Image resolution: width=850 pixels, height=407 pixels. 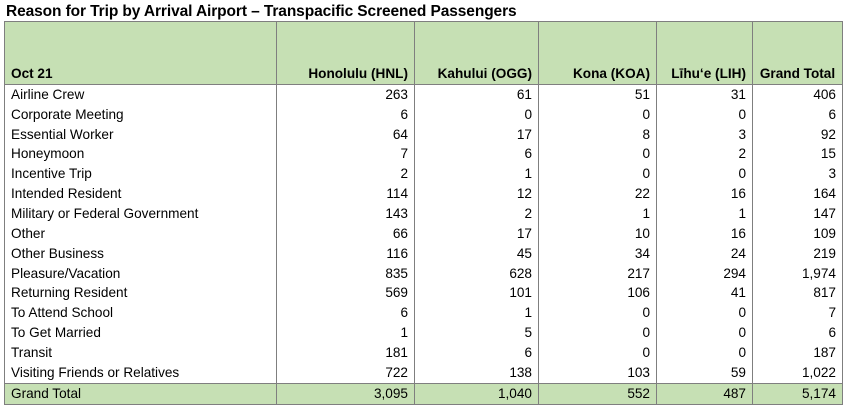 I want to click on count-cell: 24, so click(x=704, y=253).